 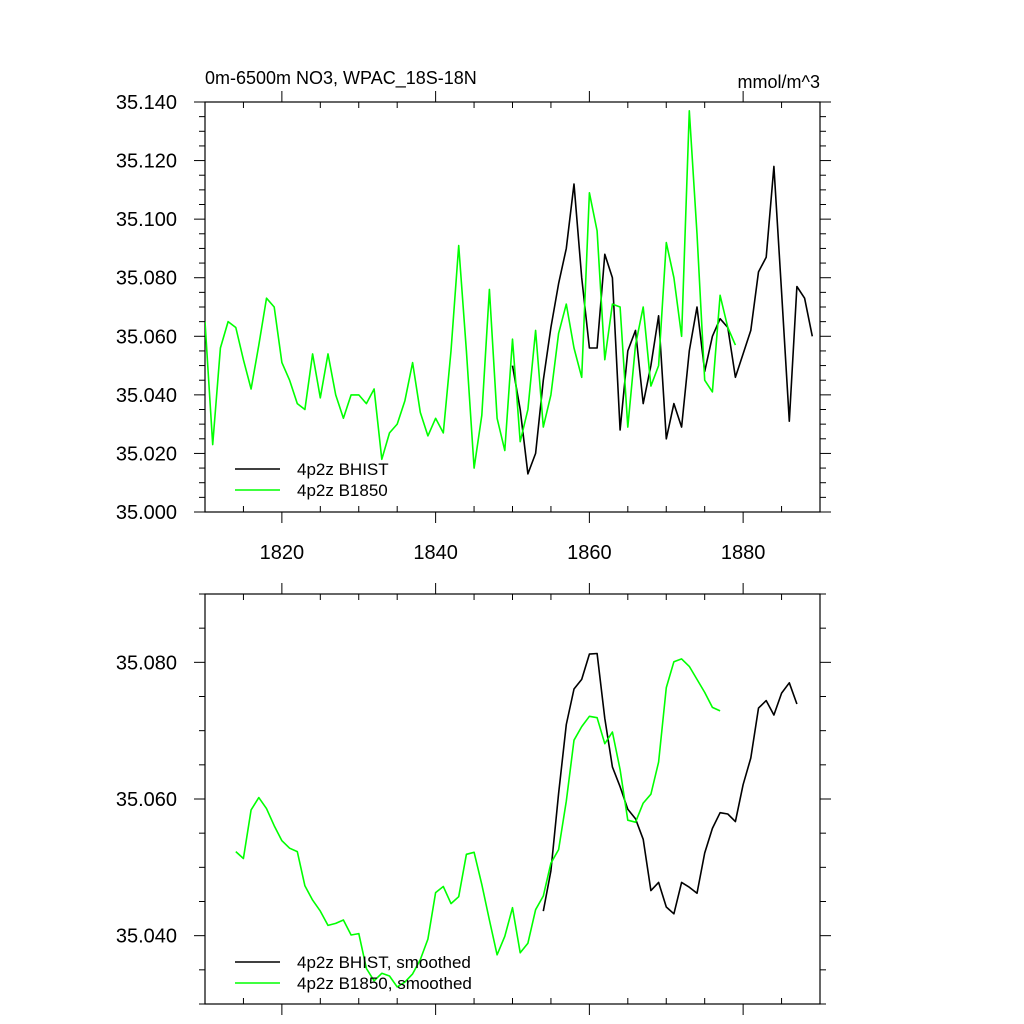 I want to click on x-tick-label: 1820, so click(x=282, y=553).